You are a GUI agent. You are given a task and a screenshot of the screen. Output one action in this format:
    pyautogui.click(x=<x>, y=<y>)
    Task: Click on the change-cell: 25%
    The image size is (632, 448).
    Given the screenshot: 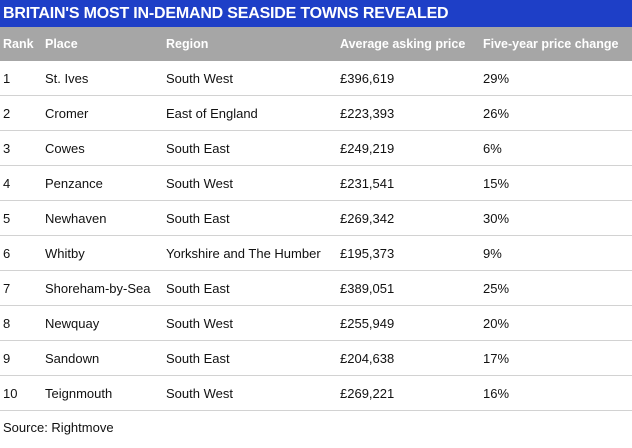 What is the action you would take?
    pyautogui.click(x=496, y=288)
    